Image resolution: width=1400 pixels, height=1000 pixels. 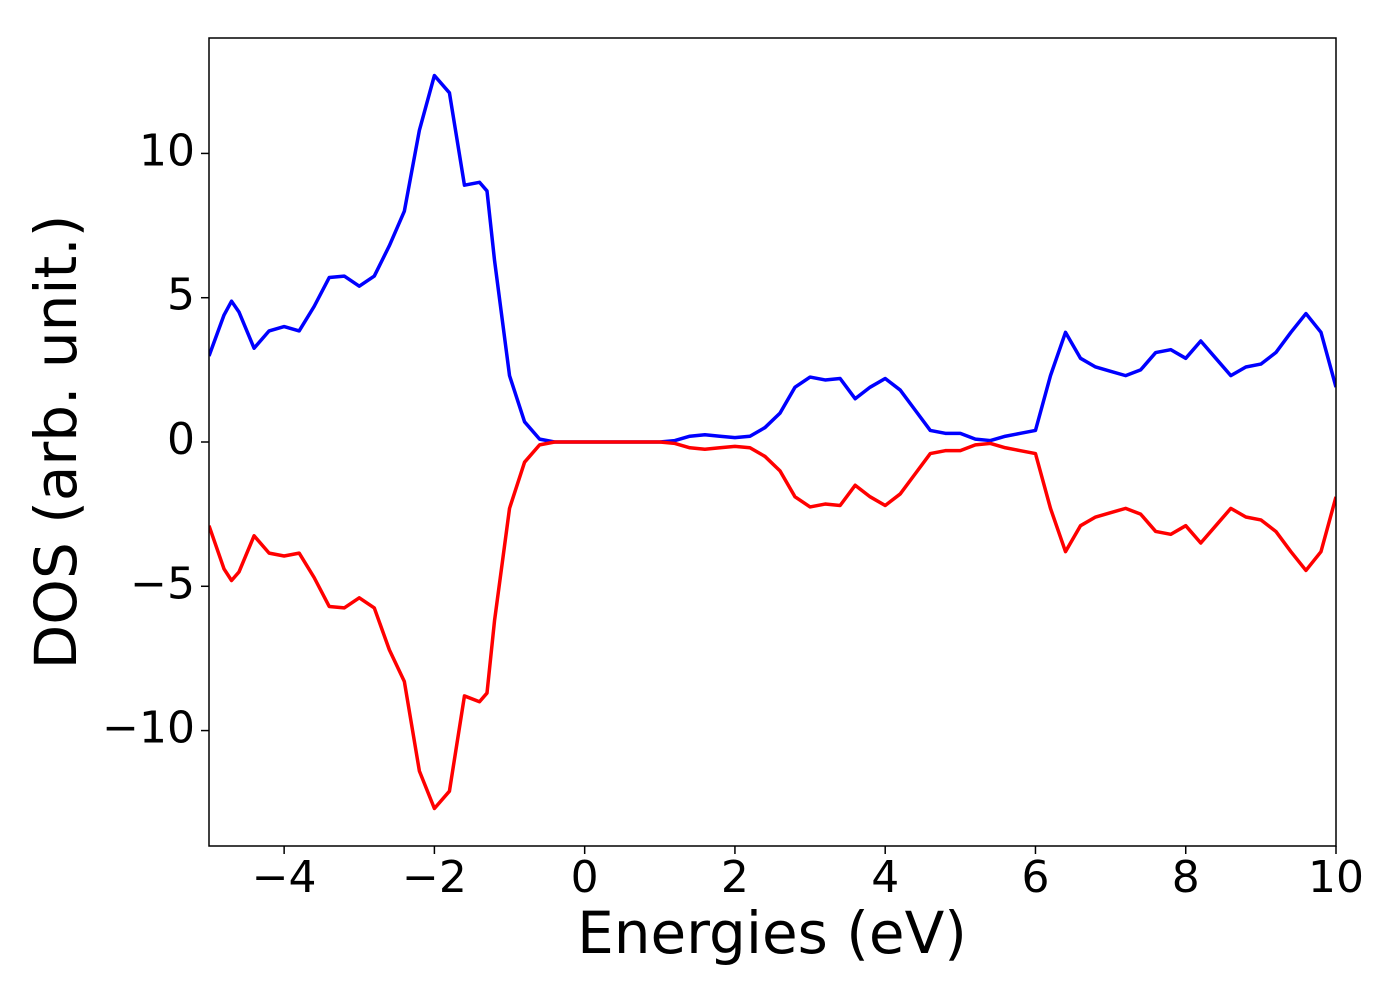 What do you see at coordinates (1336, 877) in the screenshot?
I see `x-tick-label: 10` at bounding box center [1336, 877].